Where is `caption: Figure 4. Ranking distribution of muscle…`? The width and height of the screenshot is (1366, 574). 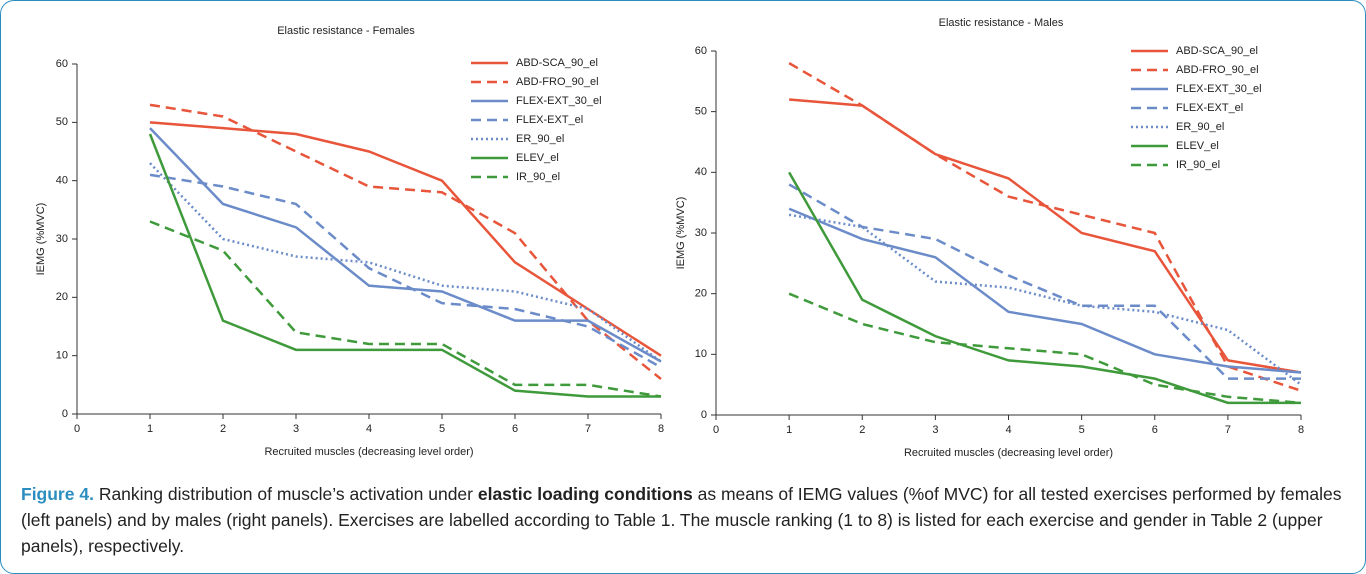 caption: Figure 4. Ranking distribution of muscle… is located at coordinates (686, 520).